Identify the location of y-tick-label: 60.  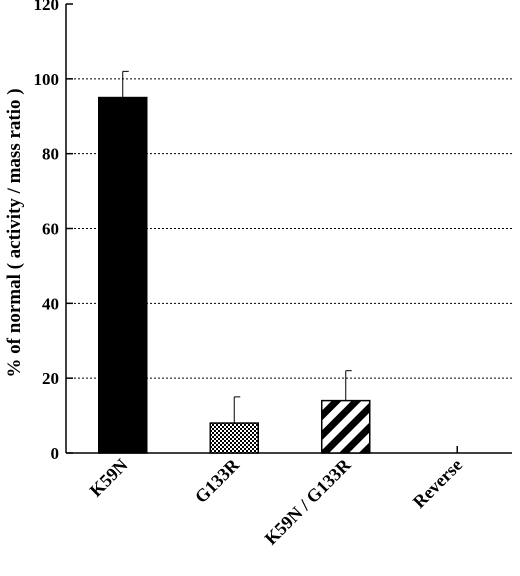
(50, 229).